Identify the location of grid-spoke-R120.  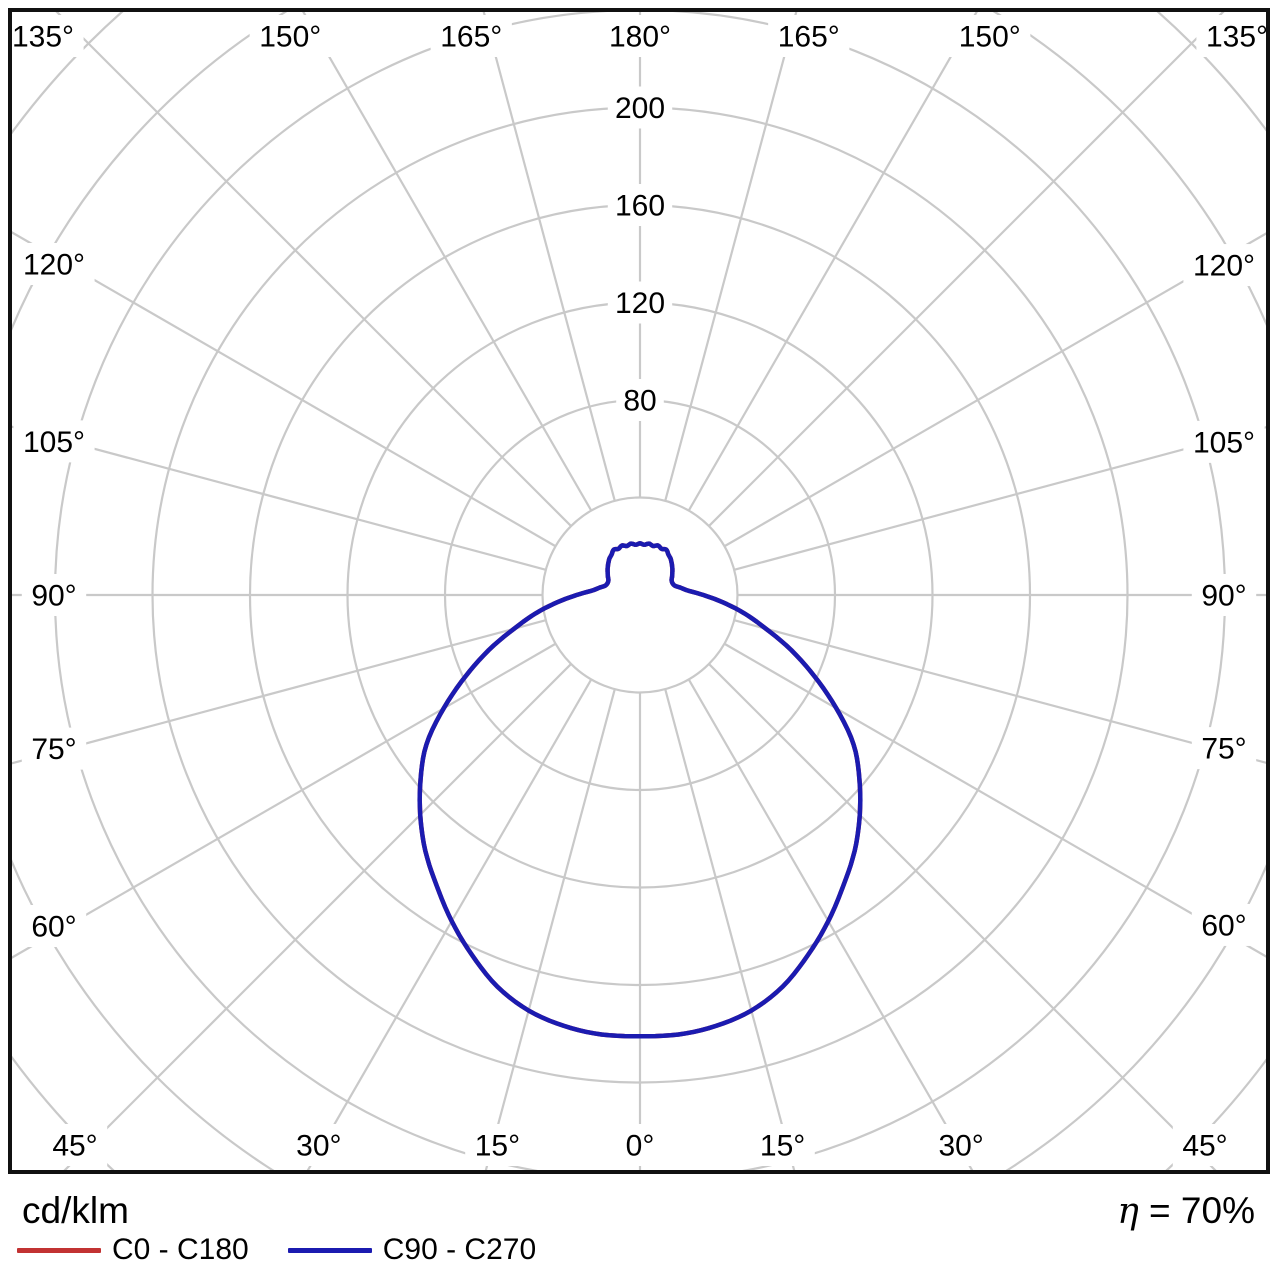
(994, 390).